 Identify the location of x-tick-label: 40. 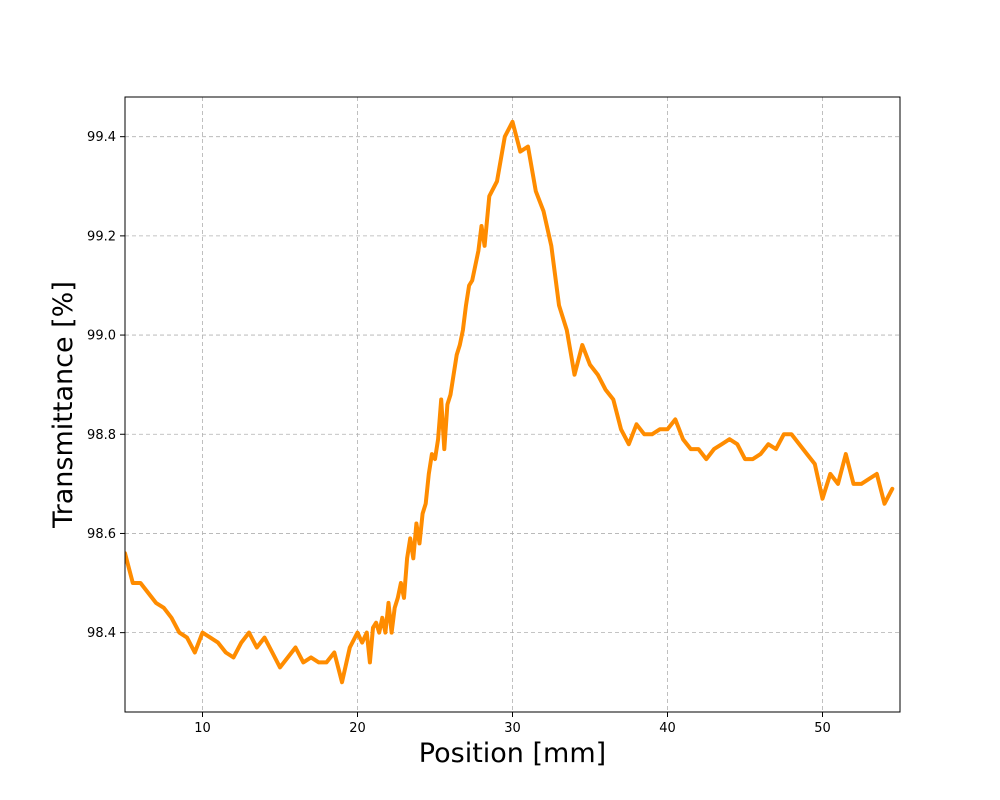
(667, 728).